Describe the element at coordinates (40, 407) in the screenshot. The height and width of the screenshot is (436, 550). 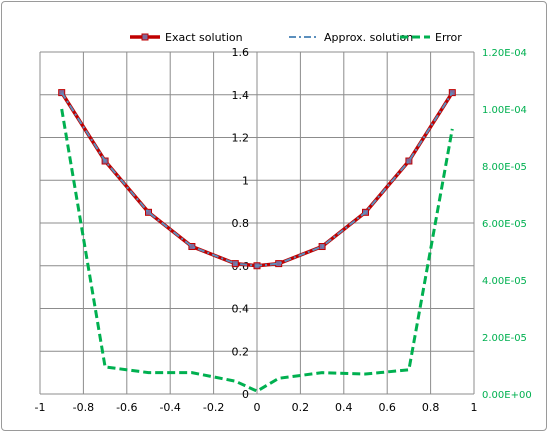
I see `x-tick-label: -1` at that location.